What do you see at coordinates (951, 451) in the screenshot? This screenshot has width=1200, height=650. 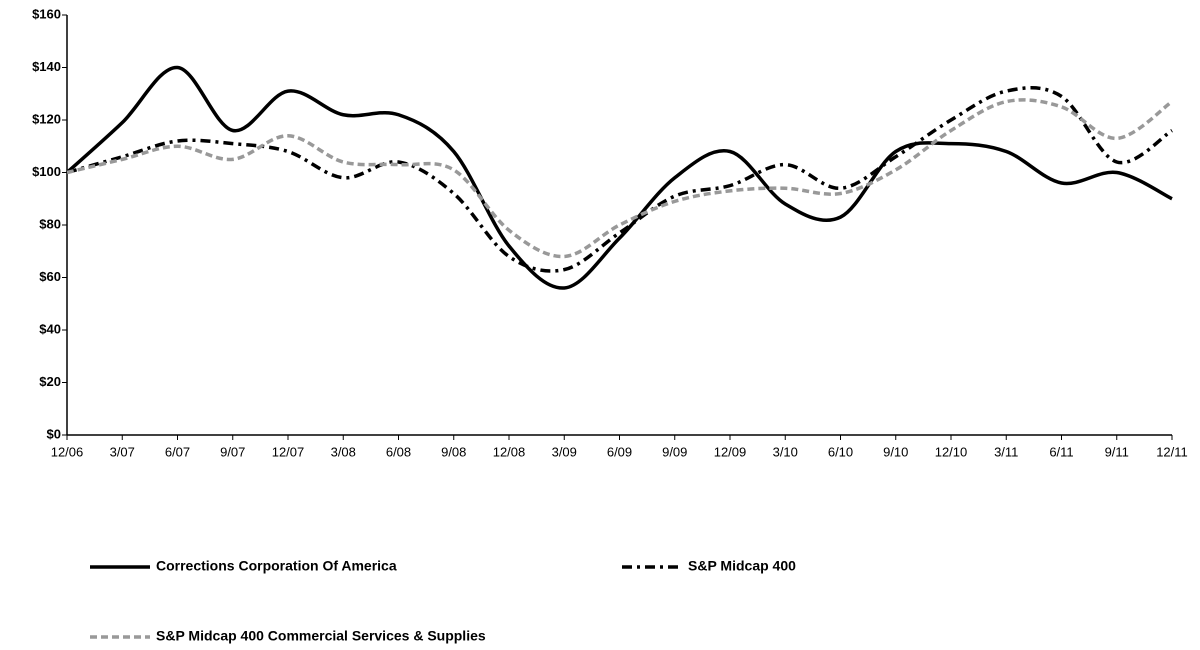 I see `x-tick-label: 12/10` at bounding box center [951, 451].